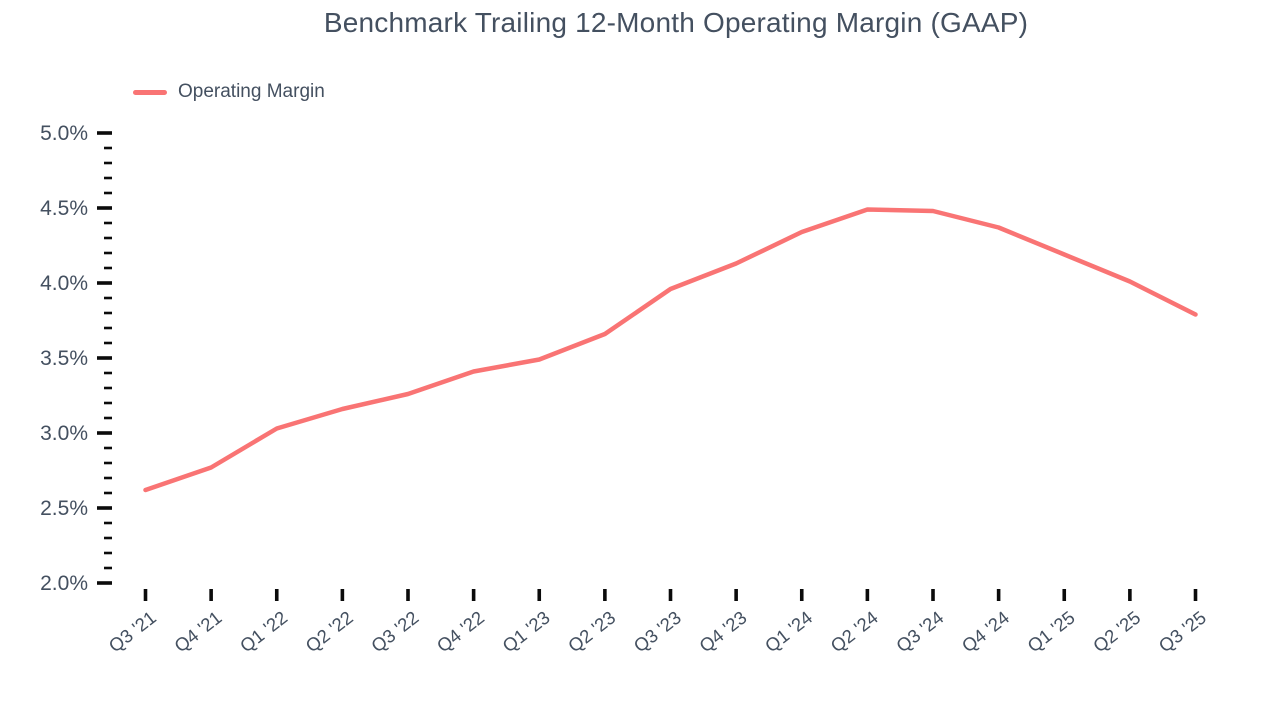  I want to click on x-axis-tick-label: Q2 '23, so click(591, 632).